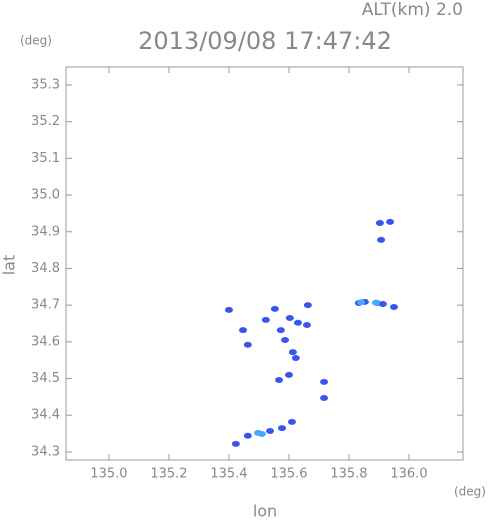 The height and width of the screenshot is (525, 491). I want to click on chart-title: 2013/09/08 17:47:42, so click(265, 41).